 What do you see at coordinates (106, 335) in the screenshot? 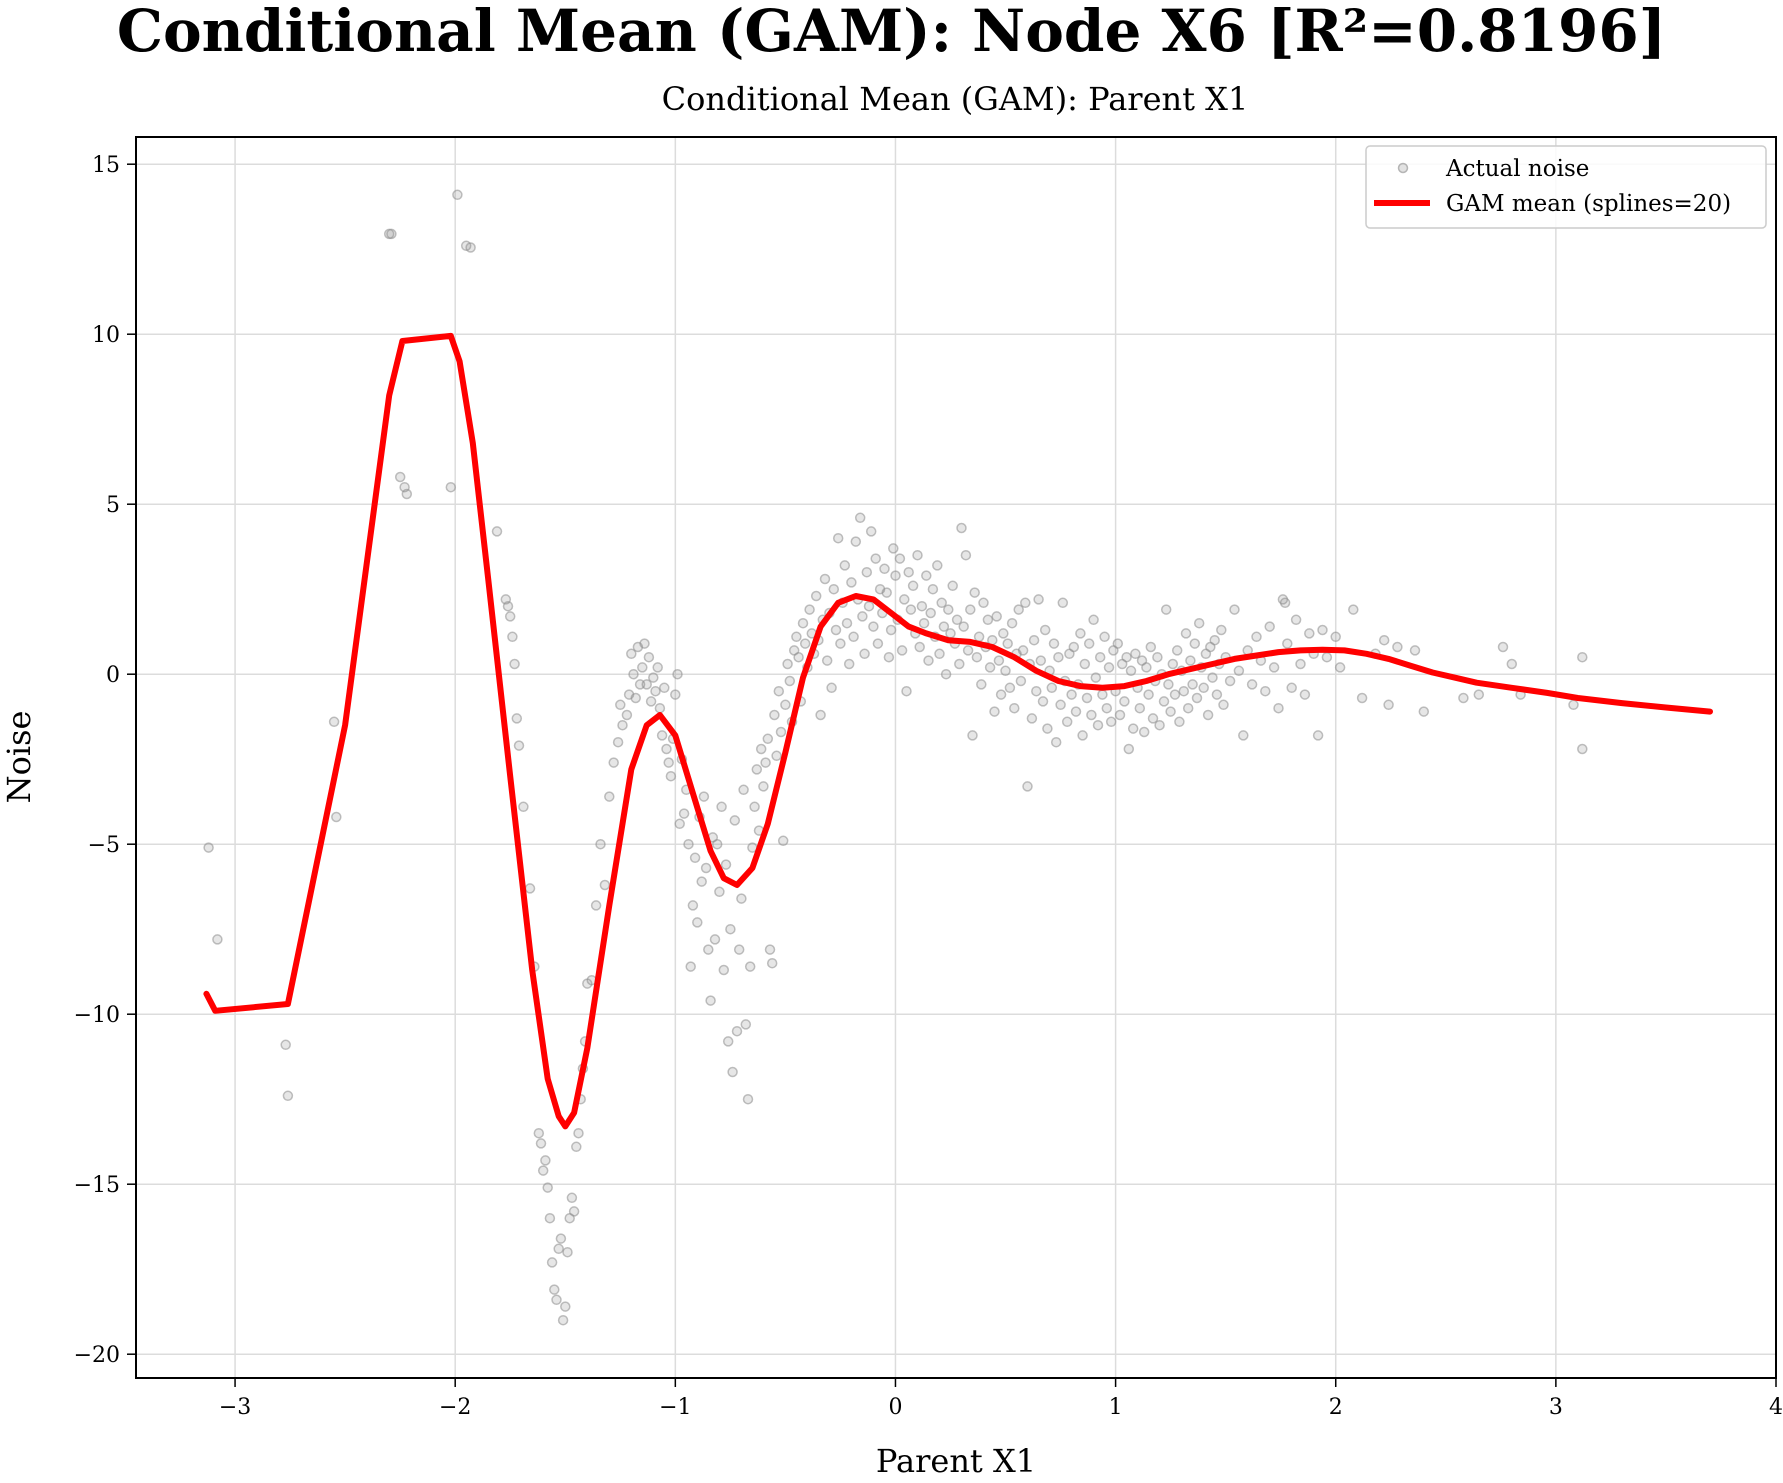
I see `y-tick-label: 10` at bounding box center [106, 335].